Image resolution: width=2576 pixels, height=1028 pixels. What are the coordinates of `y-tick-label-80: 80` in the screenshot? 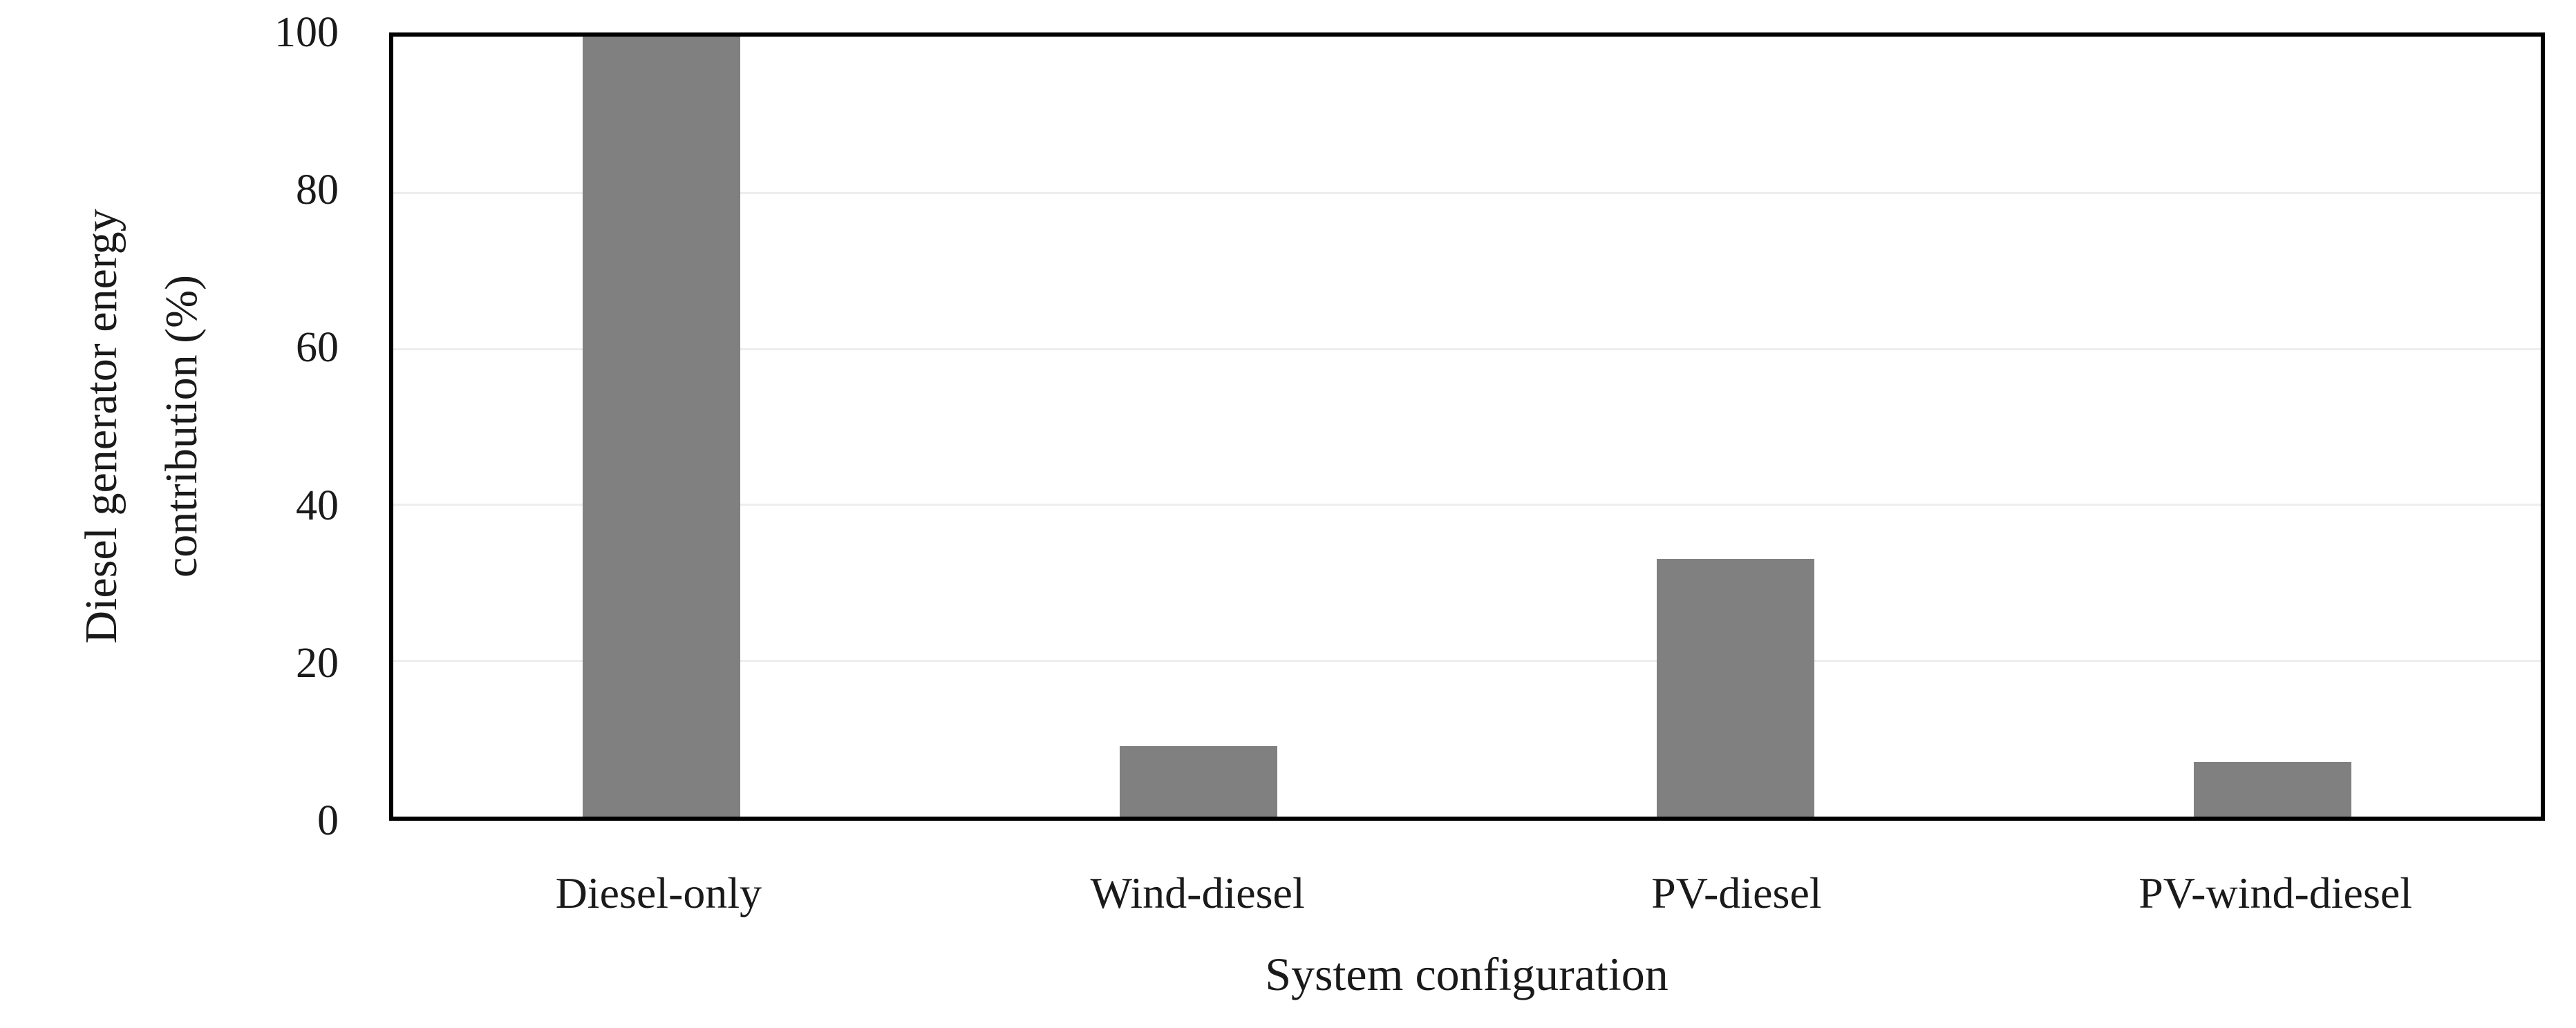 It's located at (317, 190).